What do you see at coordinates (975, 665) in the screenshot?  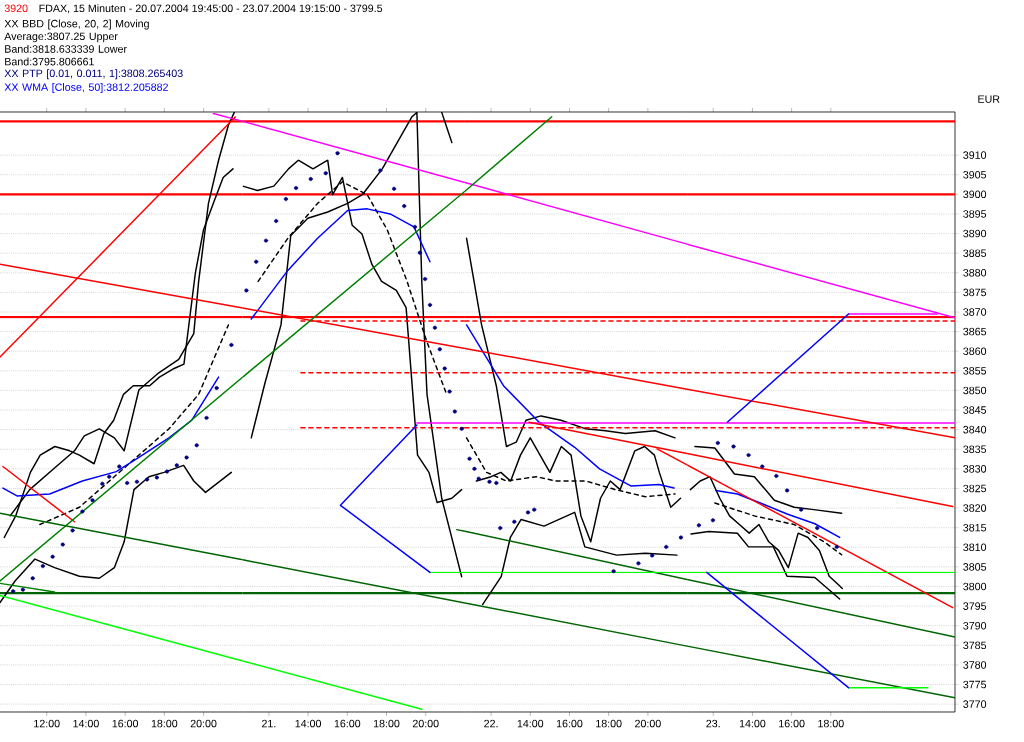 I see `y-tick-label: 3780` at bounding box center [975, 665].